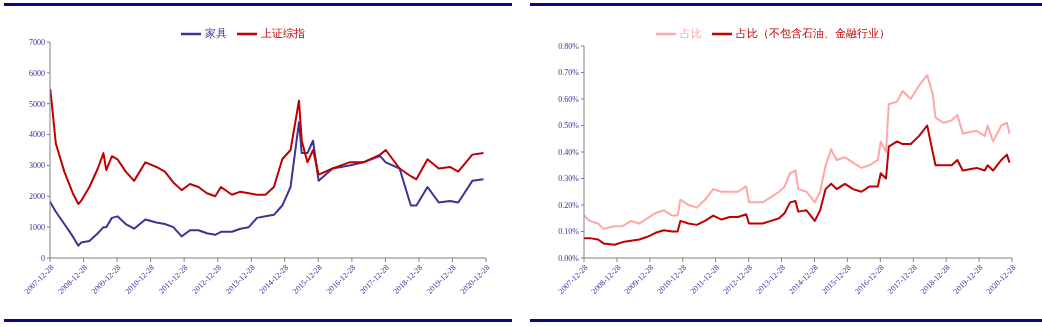  Describe the element at coordinates (37, 166) in the screenshot. I see `y-tick-label: 3000` at that location.